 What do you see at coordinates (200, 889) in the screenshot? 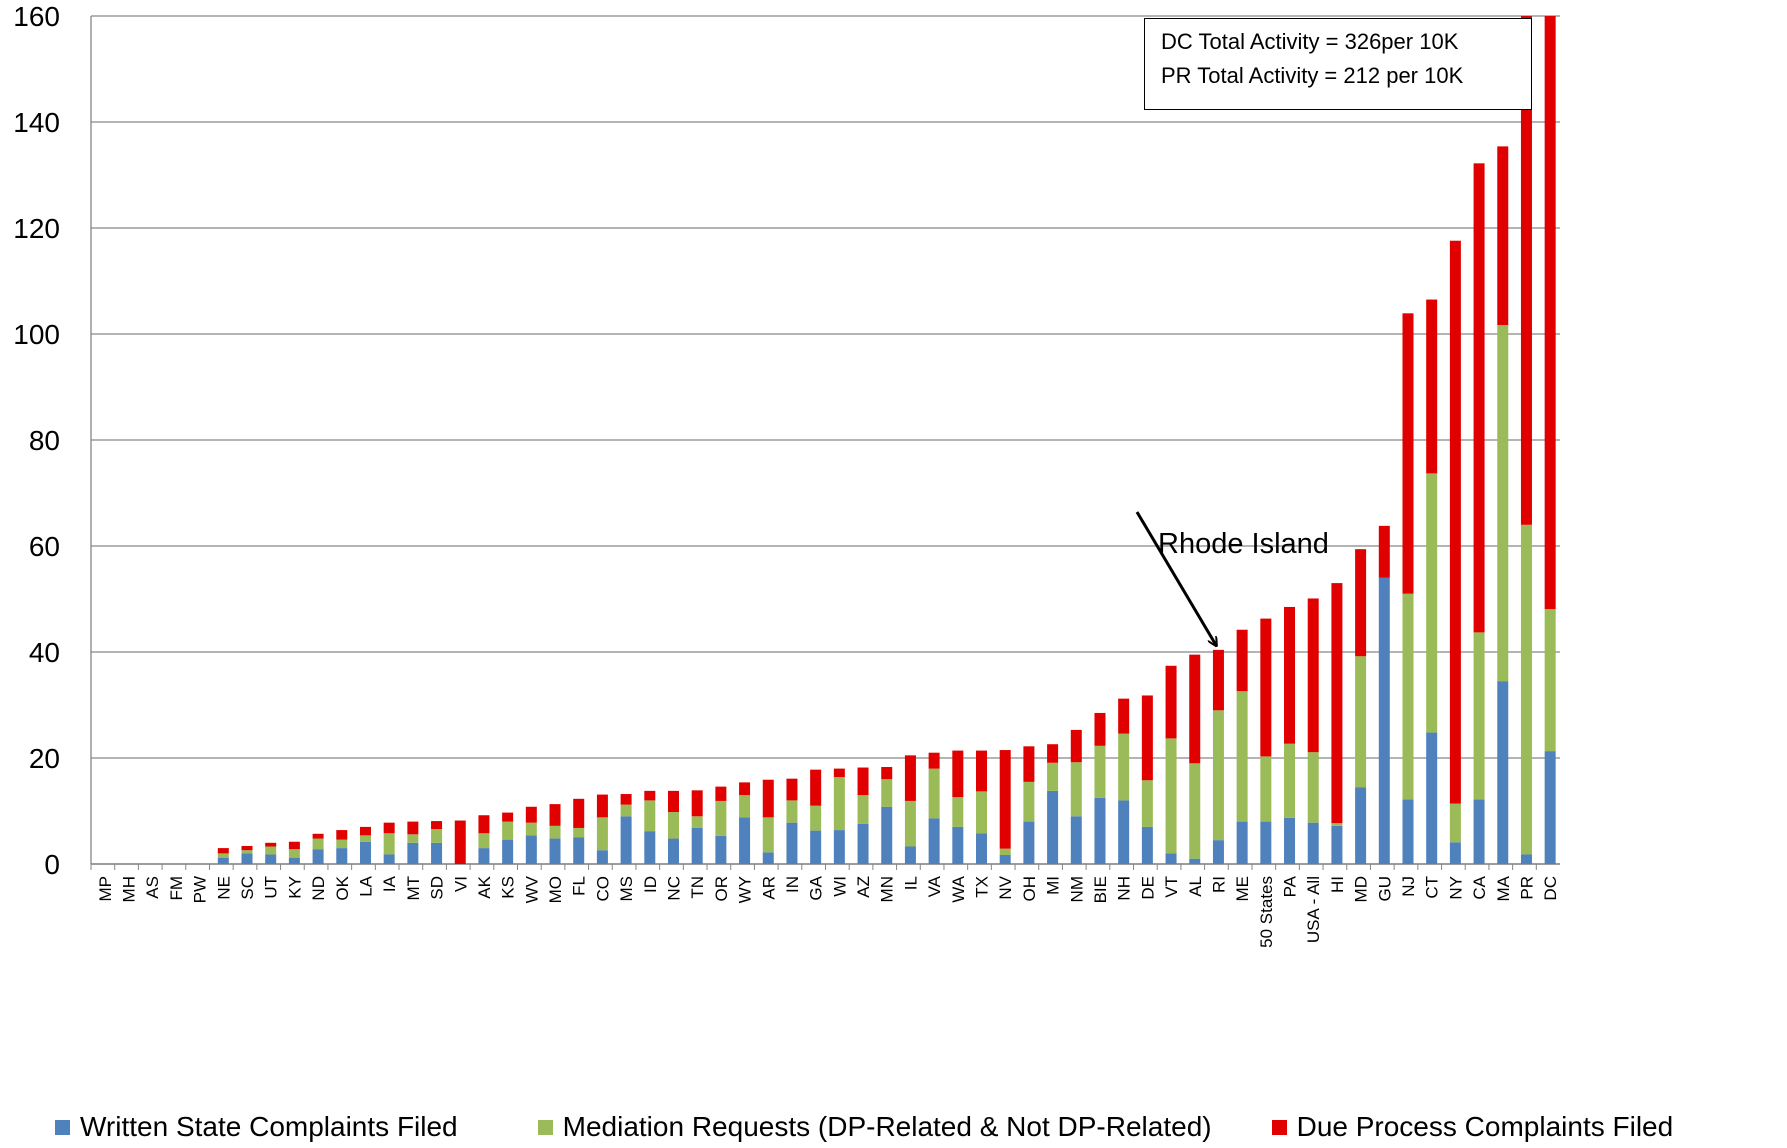
I see `x-tick-label: PW` at bounding box center [200, 889].